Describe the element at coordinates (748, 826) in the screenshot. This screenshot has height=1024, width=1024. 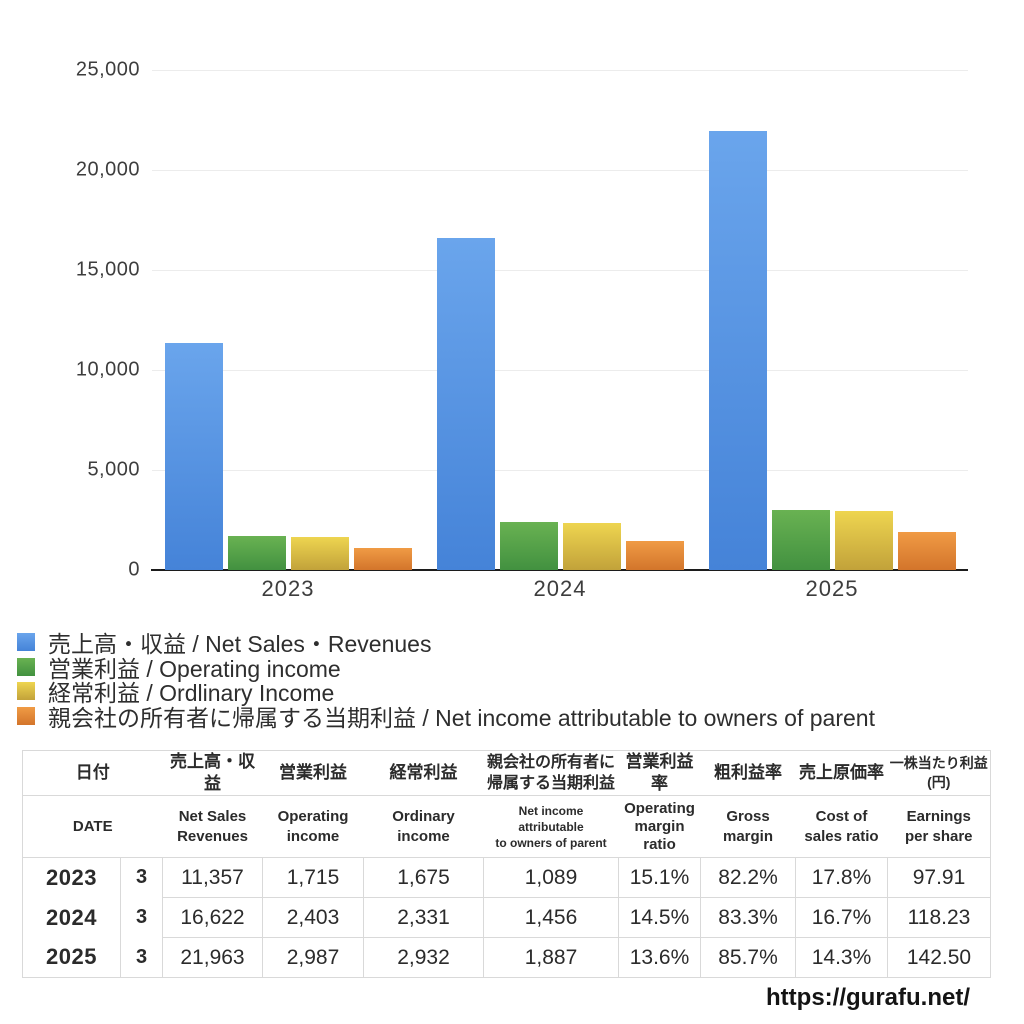
I see `col-header-gross-margin-en: Gross margin` at that location.